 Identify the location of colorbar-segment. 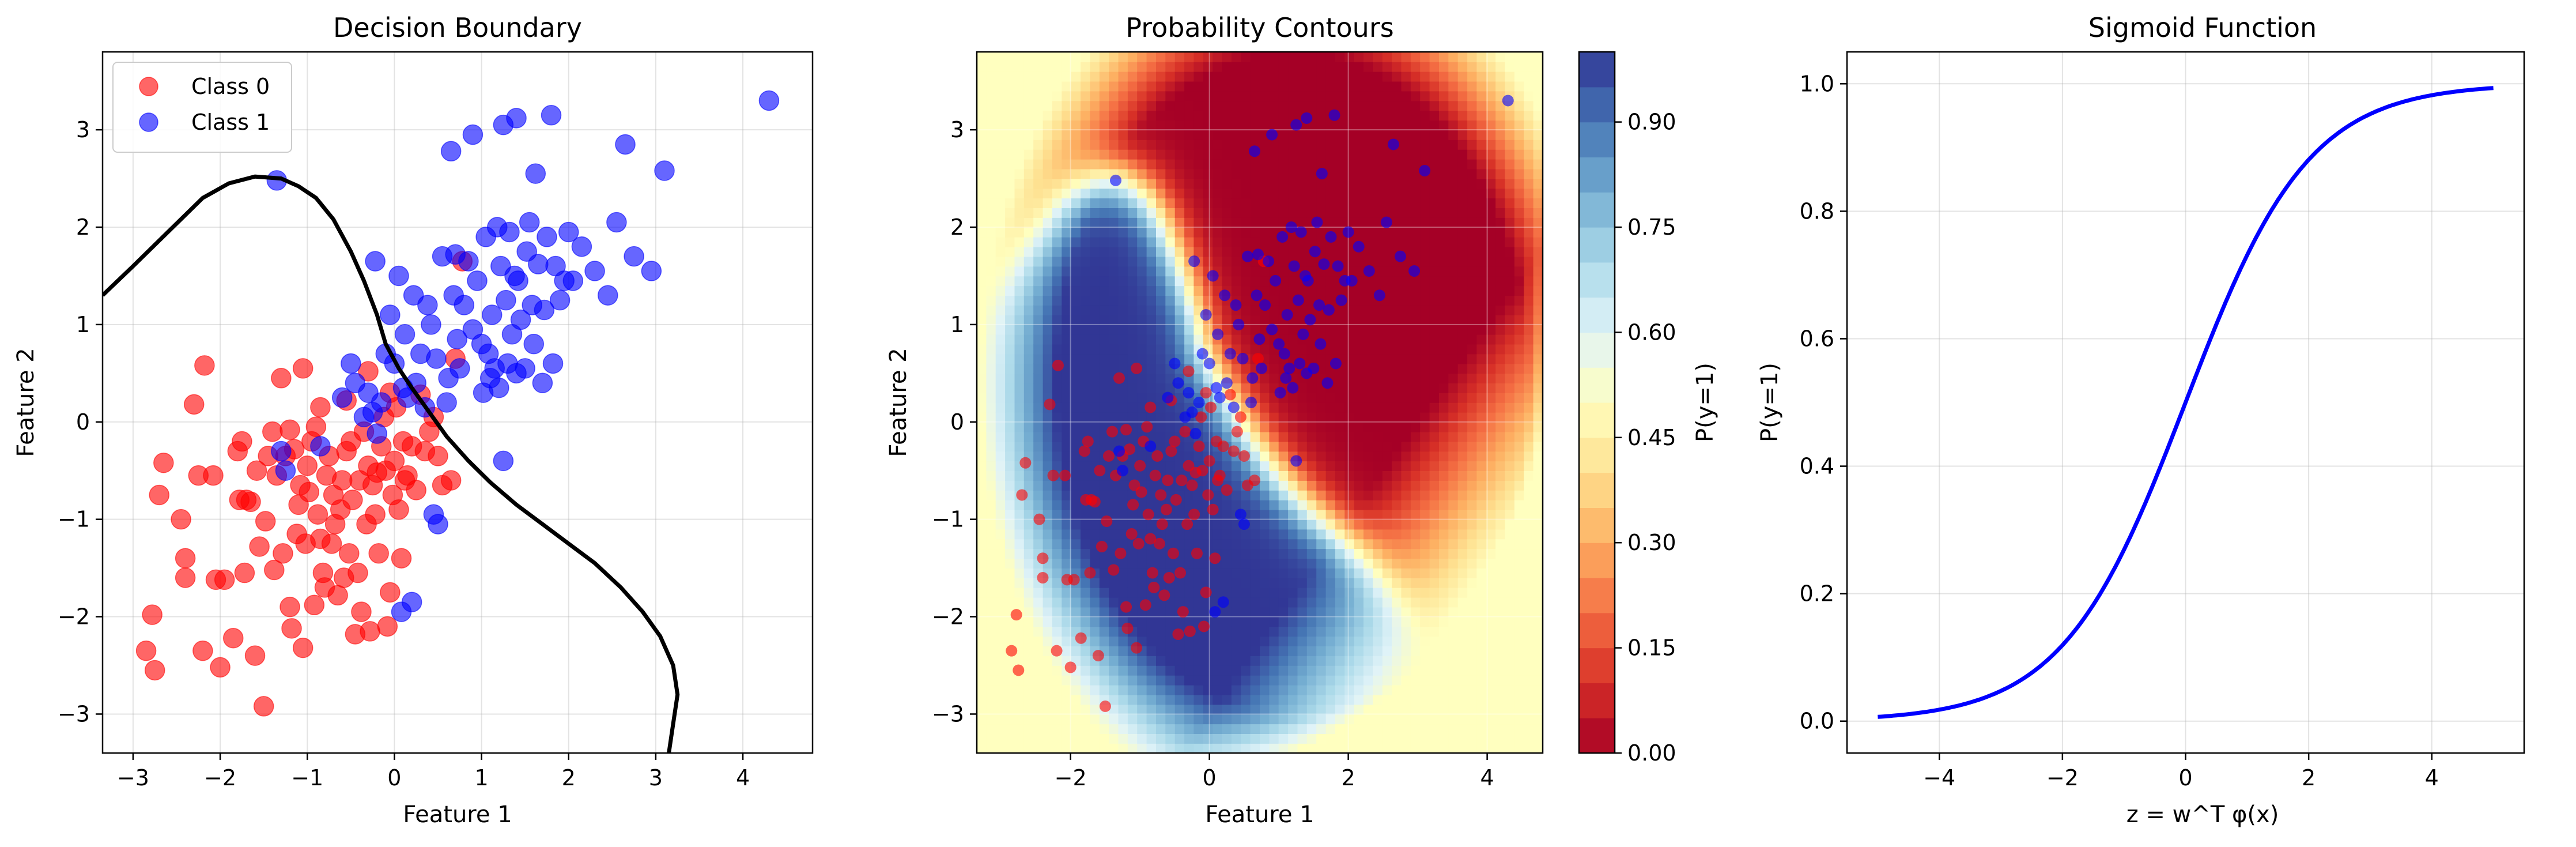
(1597, 736).